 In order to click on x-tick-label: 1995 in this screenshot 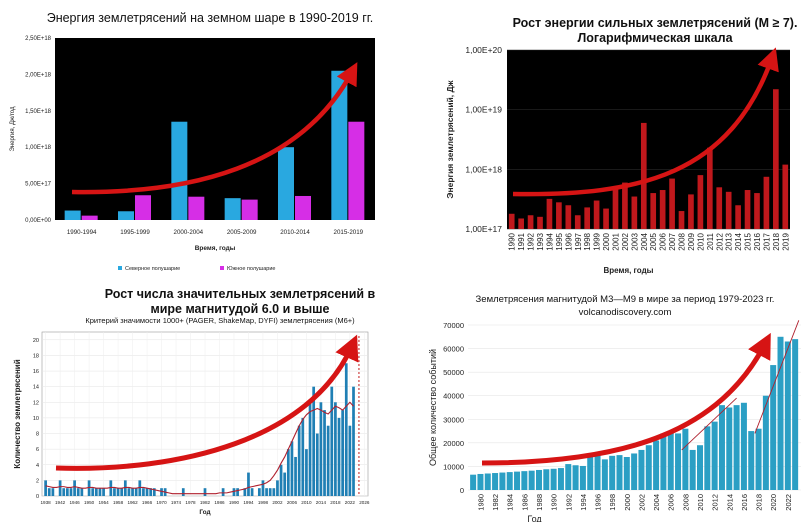, I will do `click(559, 241)`.